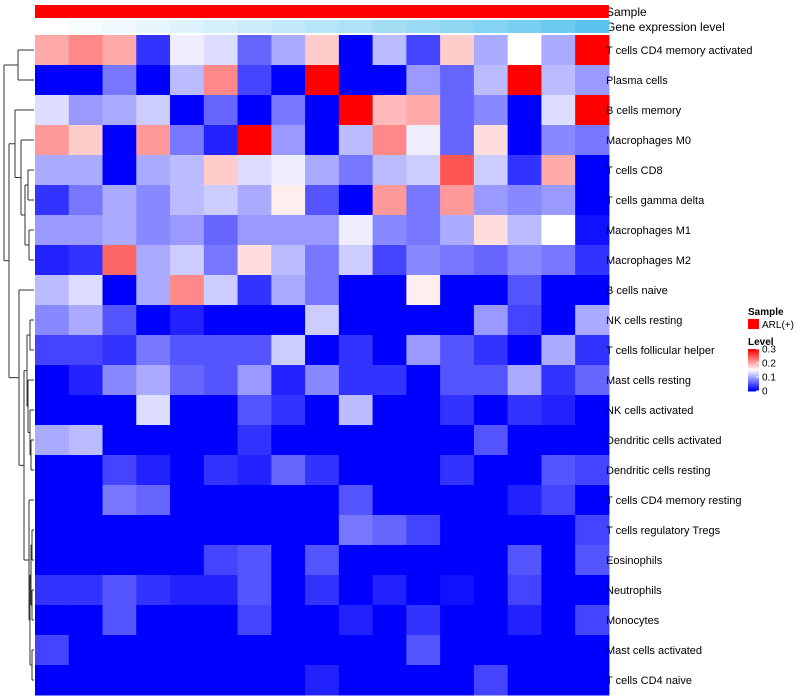  What do you see at coordinates (766, 312) in the screenshot?
I see `legend-sample-title: Sample` at bounding box center [766, 312].